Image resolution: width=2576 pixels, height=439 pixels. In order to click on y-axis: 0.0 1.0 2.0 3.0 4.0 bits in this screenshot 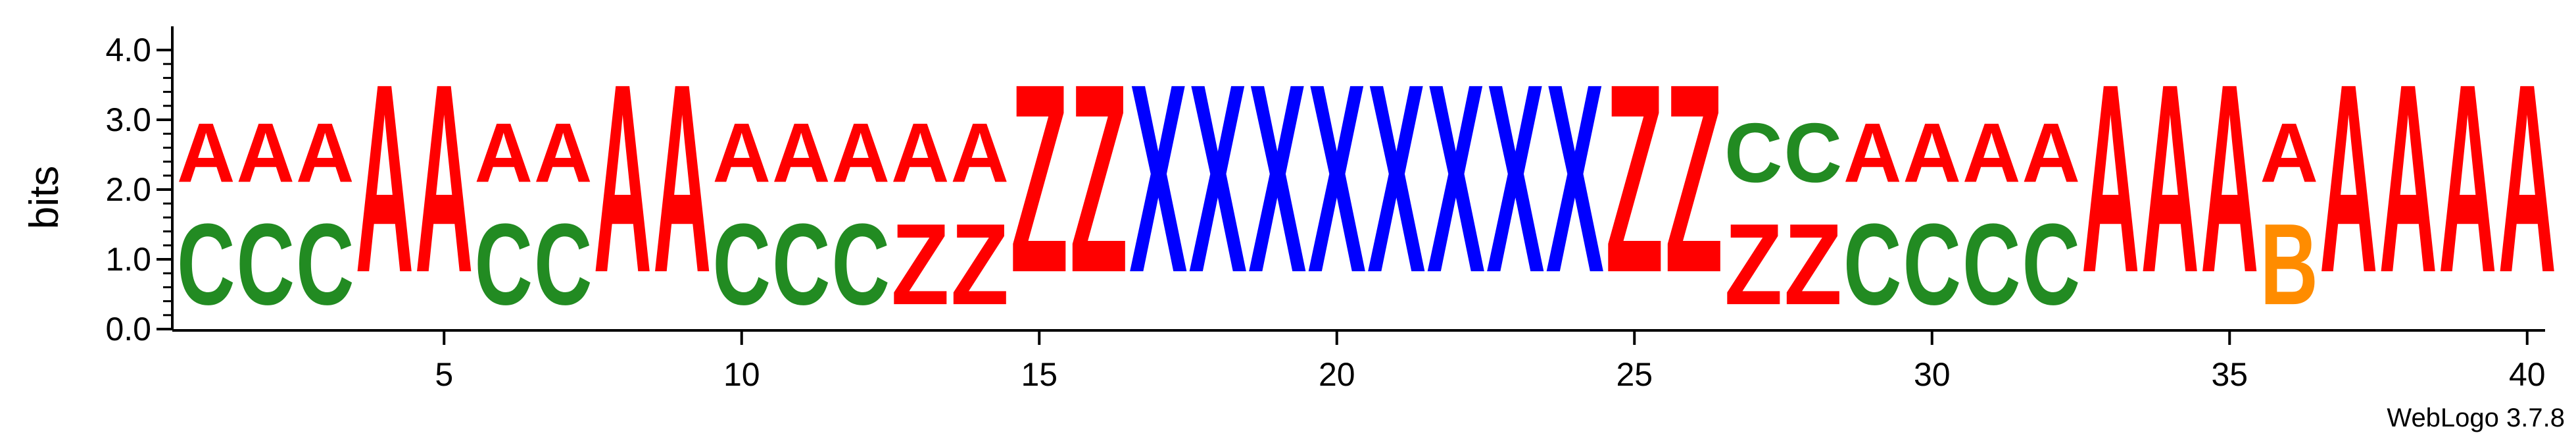, I will do `click(98, 187)`.